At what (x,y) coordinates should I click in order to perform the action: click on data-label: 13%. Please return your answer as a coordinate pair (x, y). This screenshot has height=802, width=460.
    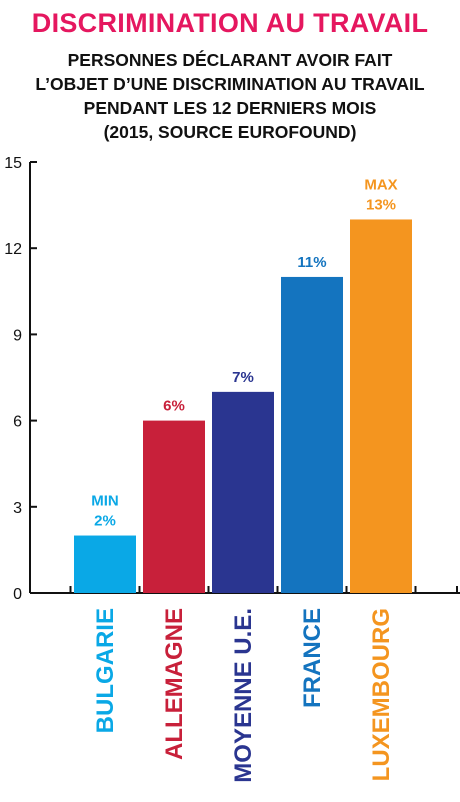
    Looking at the image, I should click on (381, 204).